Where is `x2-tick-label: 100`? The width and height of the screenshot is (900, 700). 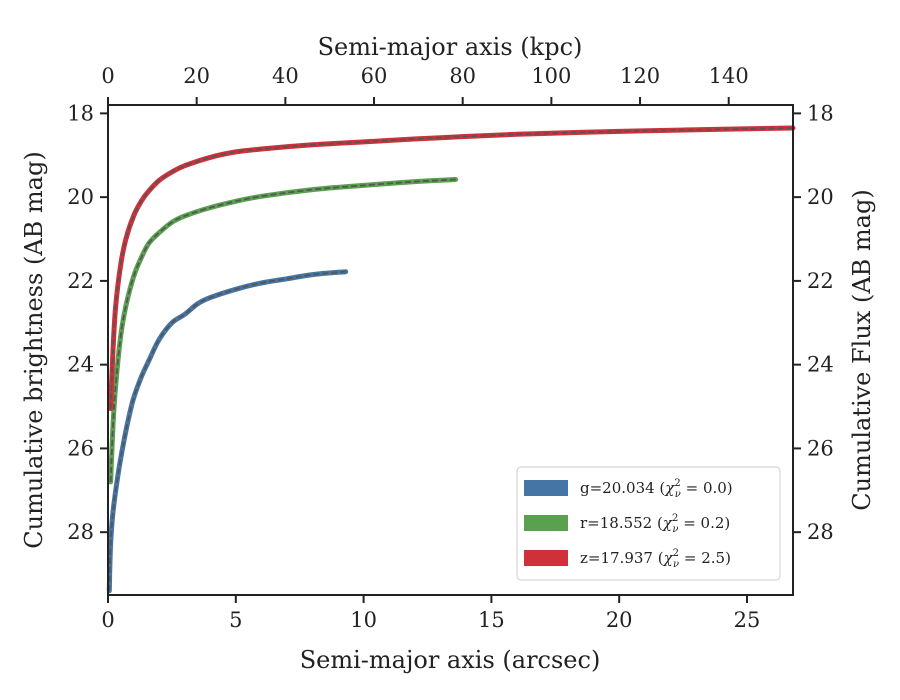
x2-tick-label: 100 is located at coordinates (551, 76).